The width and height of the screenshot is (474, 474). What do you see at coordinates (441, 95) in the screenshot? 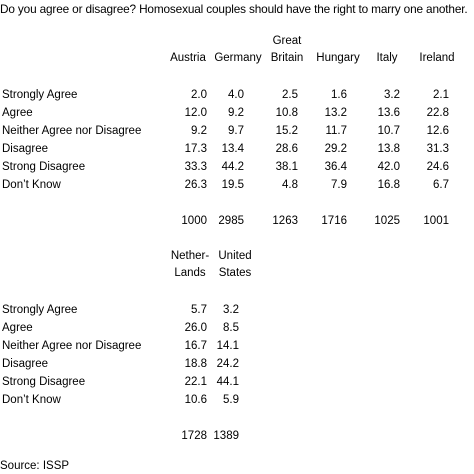
I see `table-cell: 2.1` at bounding box center [441, 95].